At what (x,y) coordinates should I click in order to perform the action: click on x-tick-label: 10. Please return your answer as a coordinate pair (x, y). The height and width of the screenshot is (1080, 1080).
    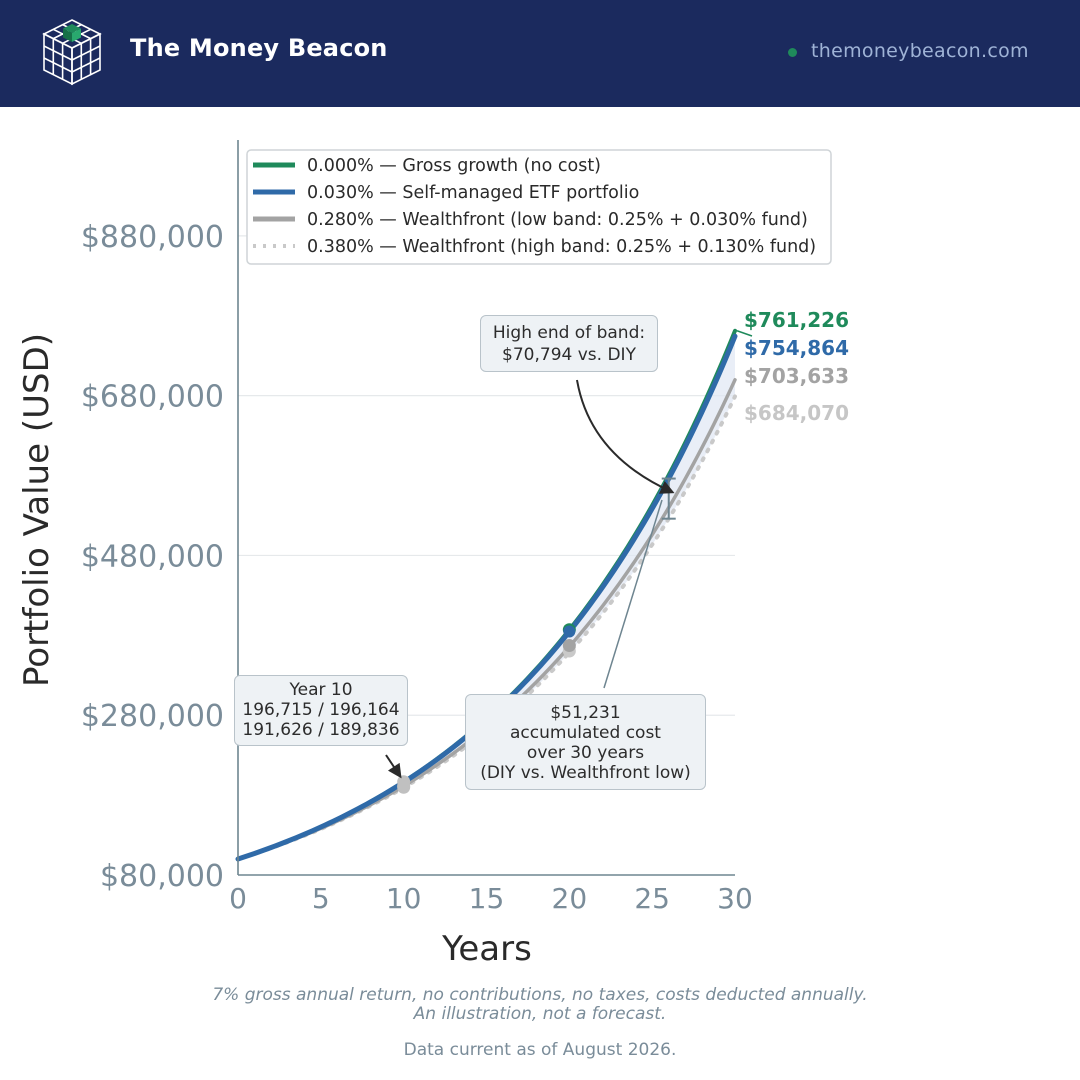
    Looking at the image, I should click on (404, 898).